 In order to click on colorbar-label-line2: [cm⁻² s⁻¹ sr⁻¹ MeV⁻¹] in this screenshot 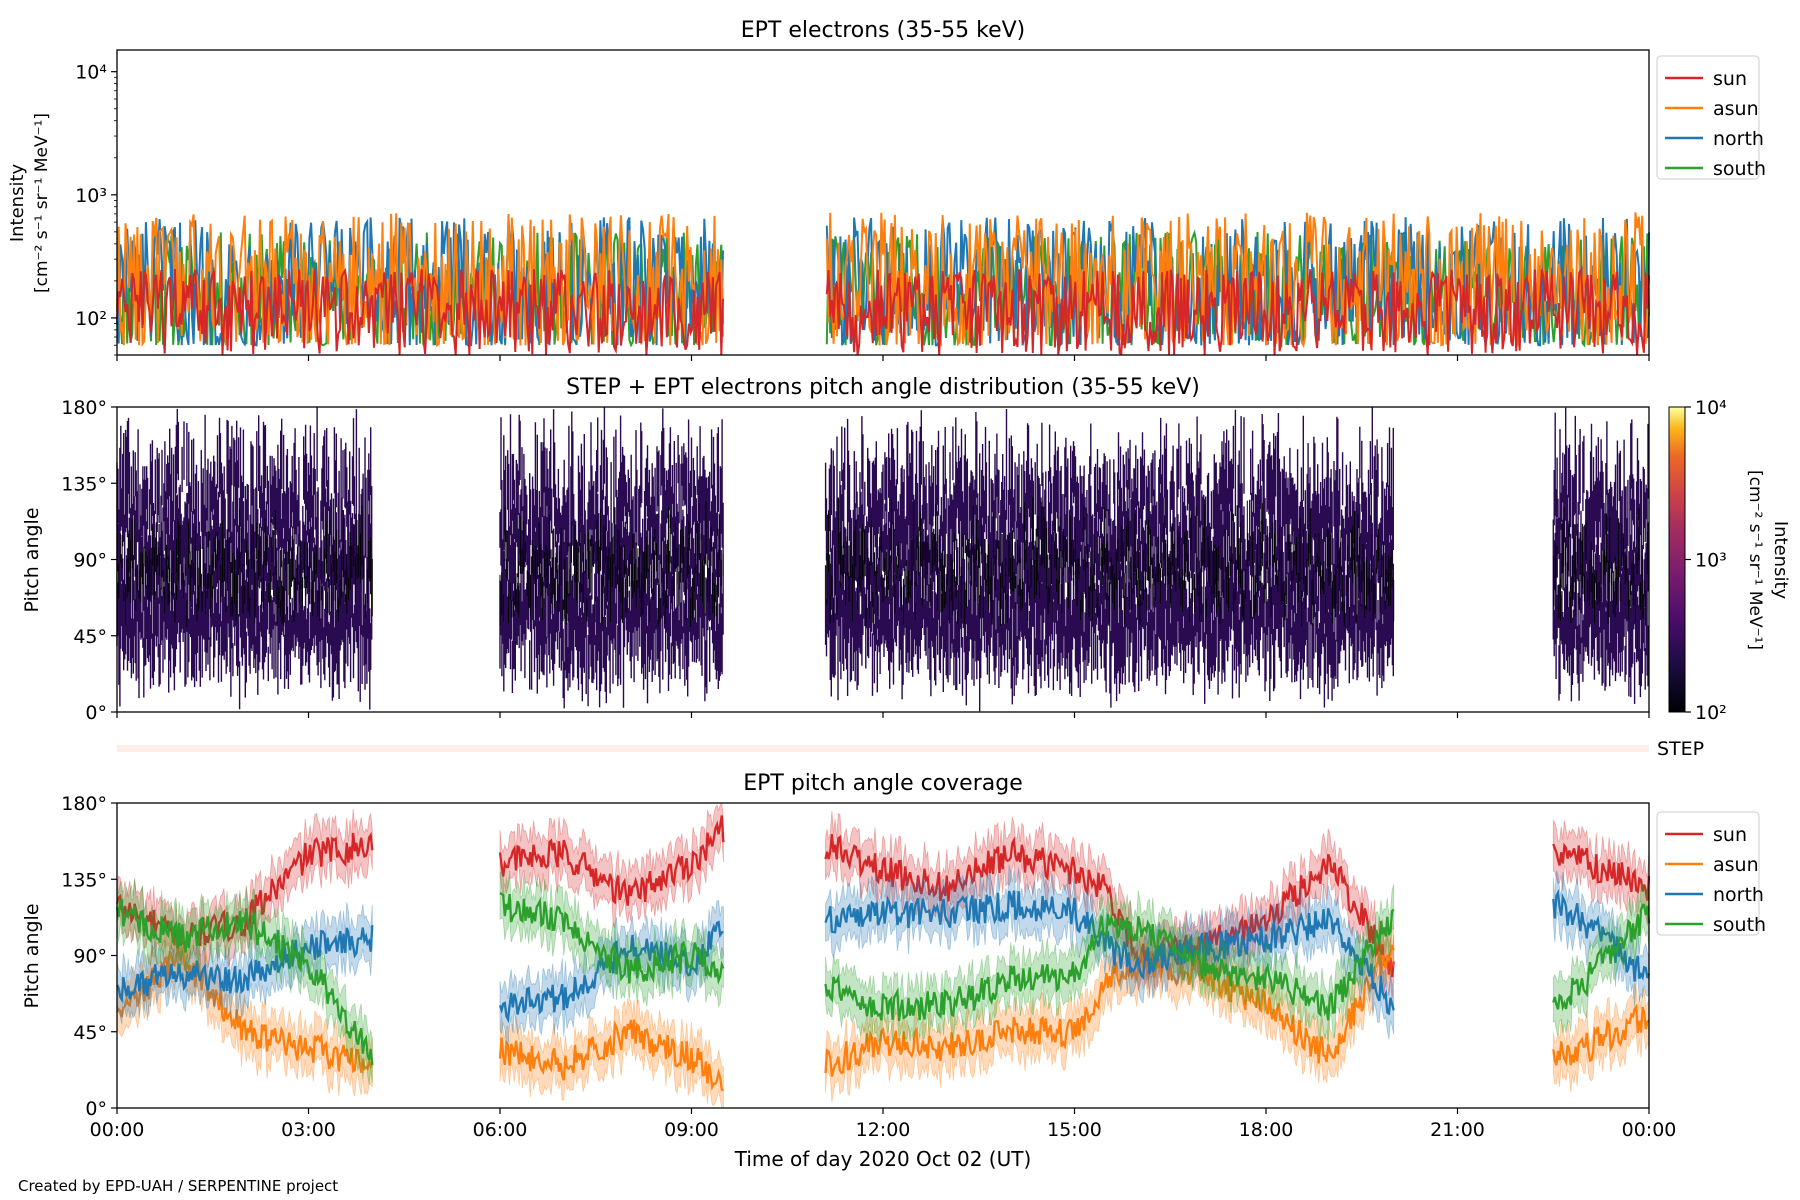, I will do `click(1755, 560)`.